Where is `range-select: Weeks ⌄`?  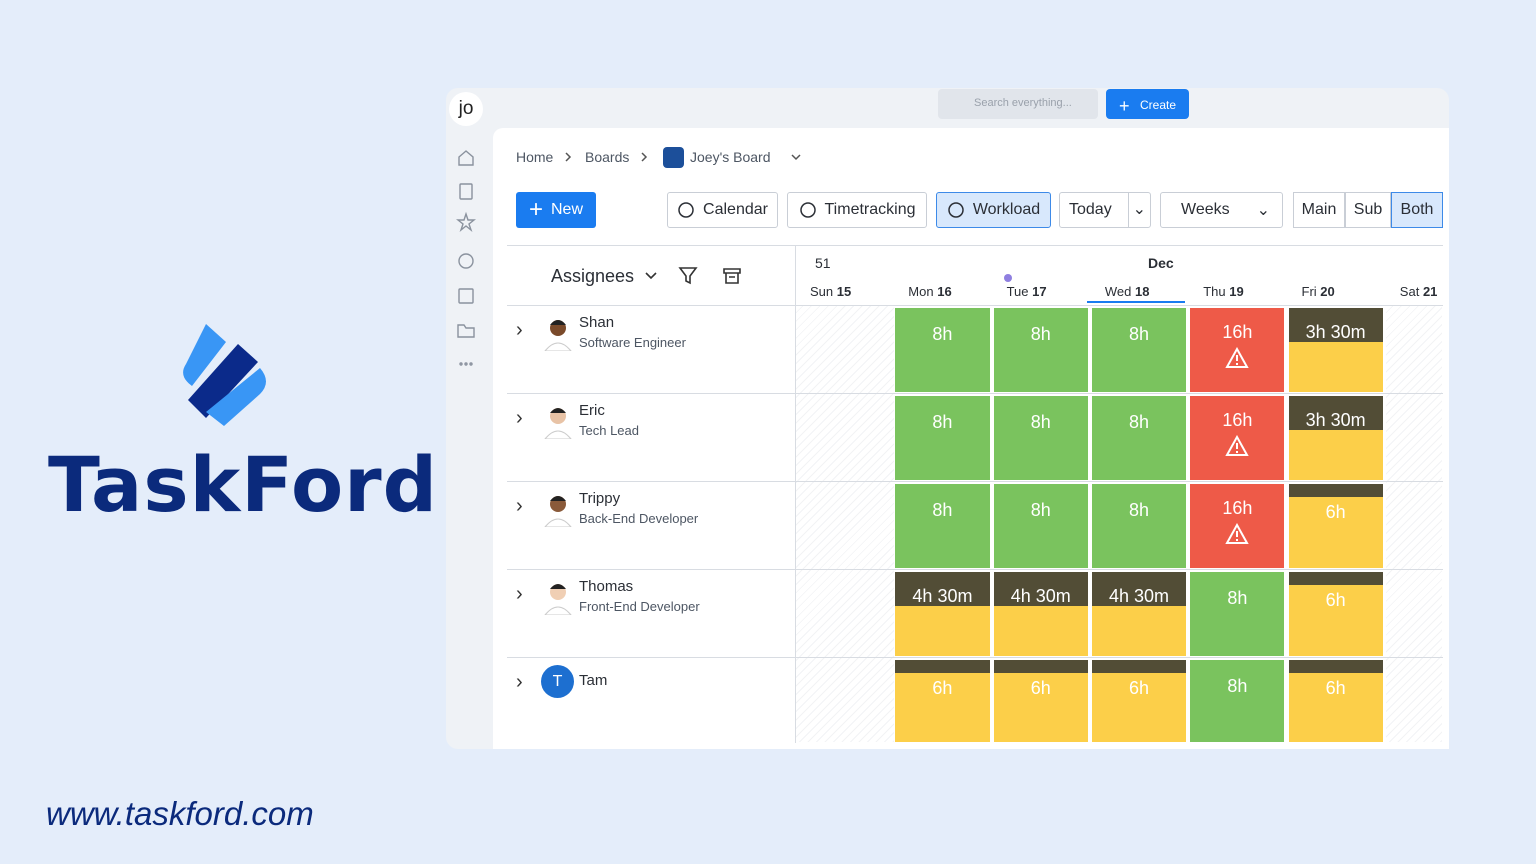 range-select: Weeks ⌄ is located at coordinates (1221, 210).